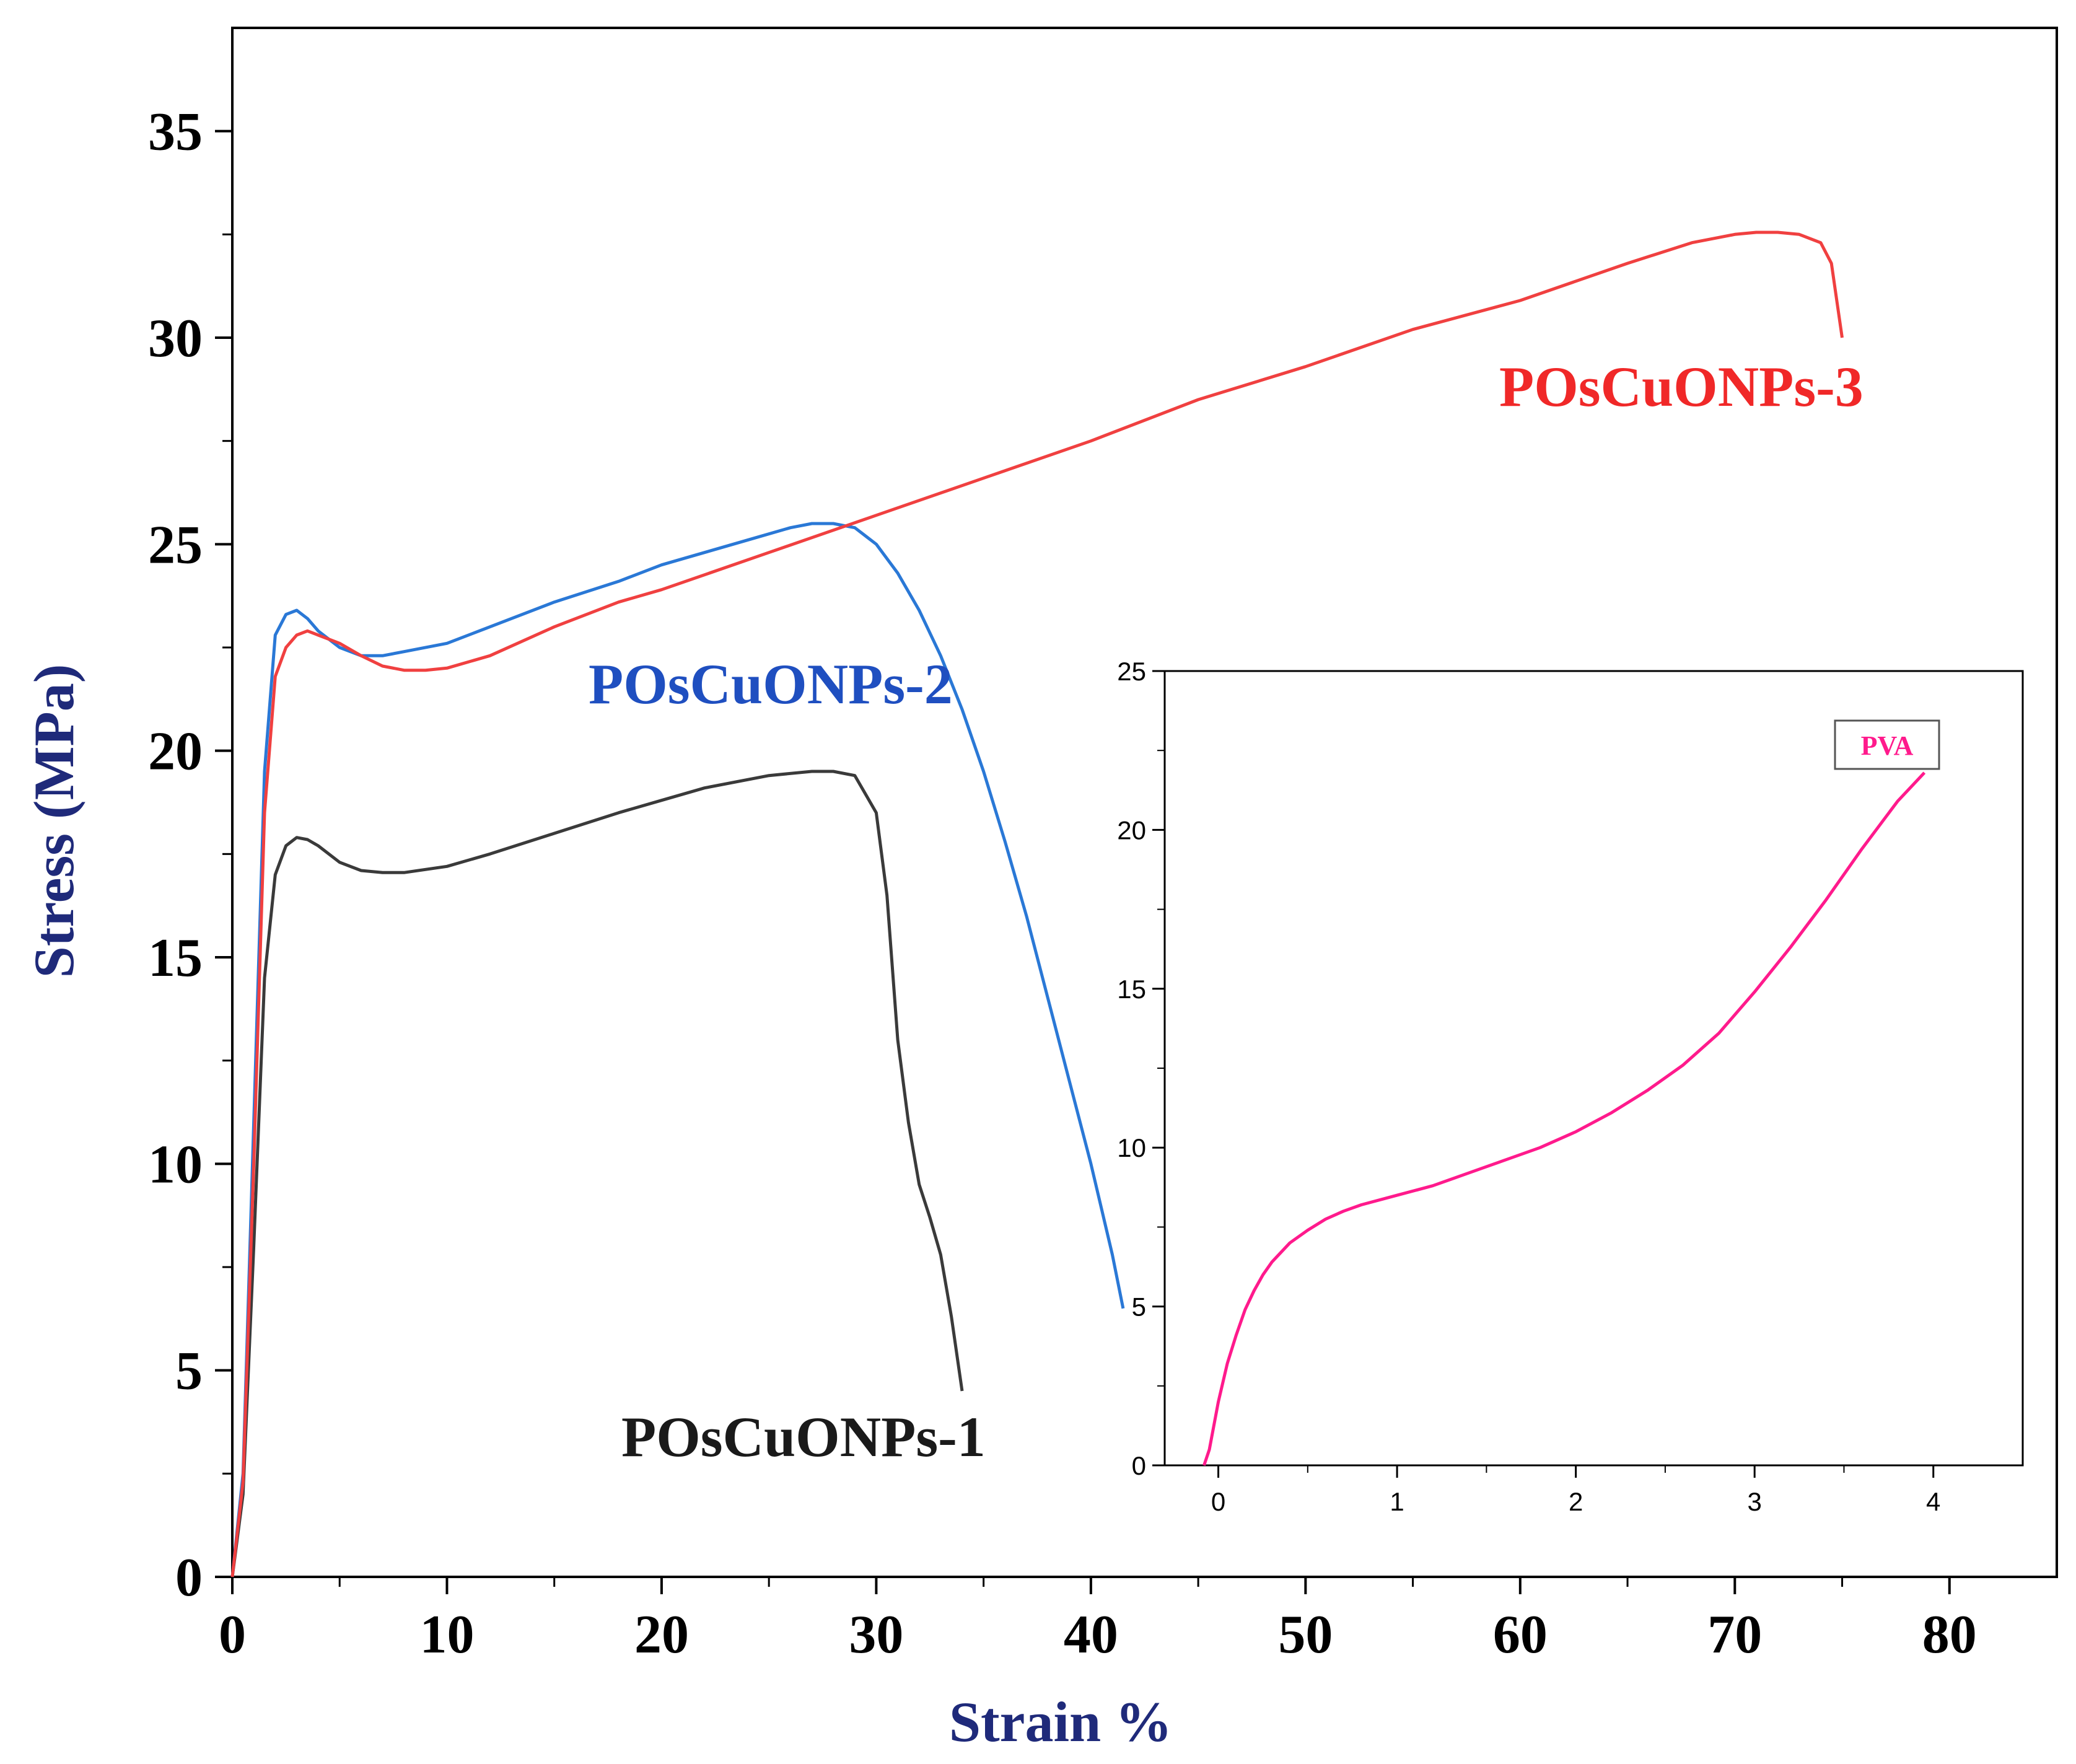 Image resolution: width=2076 pixels, height=1764 pixels. I want to click on series-label-poscuonps-1: POsCuONPs-1, so click(803, 1437).